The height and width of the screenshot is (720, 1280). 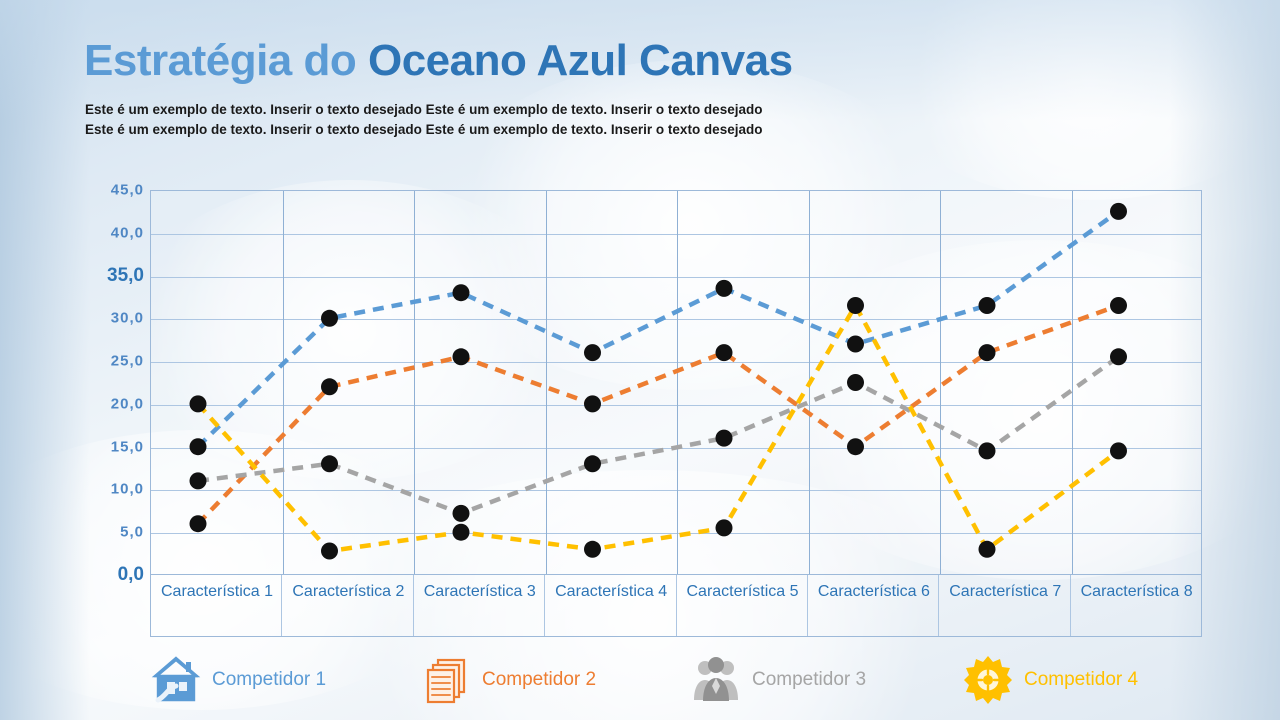 I want to click on x-axis-category-5: Característica 5, so click(x=742, y=605).